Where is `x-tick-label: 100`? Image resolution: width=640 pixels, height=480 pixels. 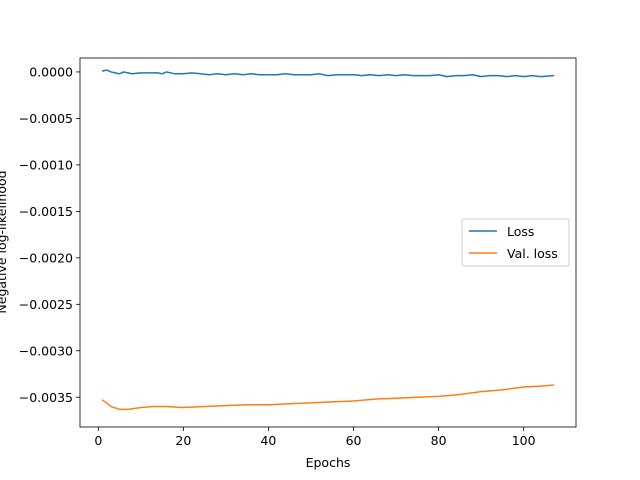
x-tick-label: 100 is located at coordinates (524, 440).